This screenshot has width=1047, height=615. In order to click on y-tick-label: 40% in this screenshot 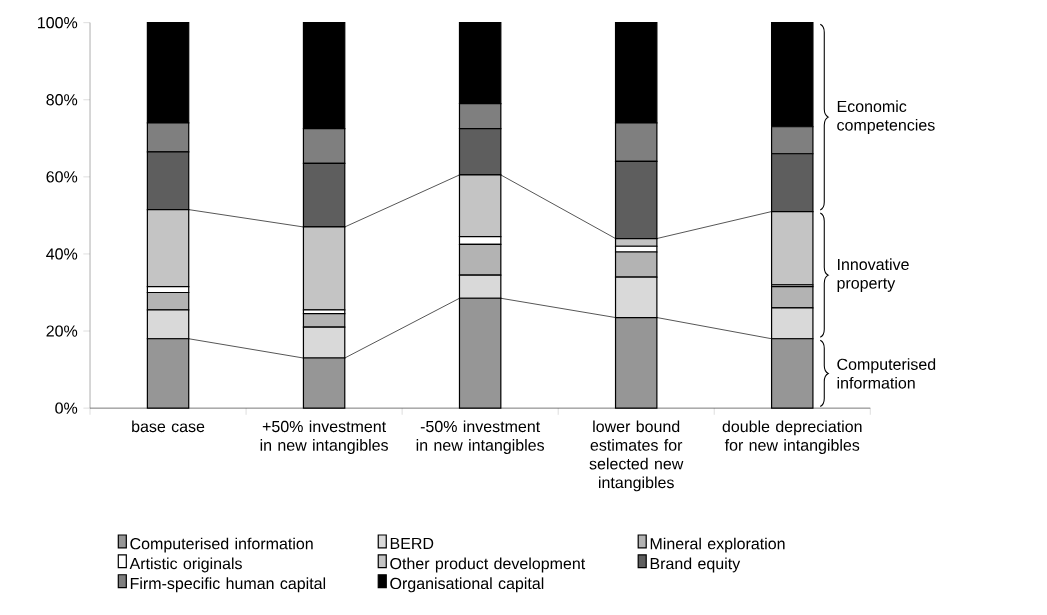, I will do `click(62, 254)`.